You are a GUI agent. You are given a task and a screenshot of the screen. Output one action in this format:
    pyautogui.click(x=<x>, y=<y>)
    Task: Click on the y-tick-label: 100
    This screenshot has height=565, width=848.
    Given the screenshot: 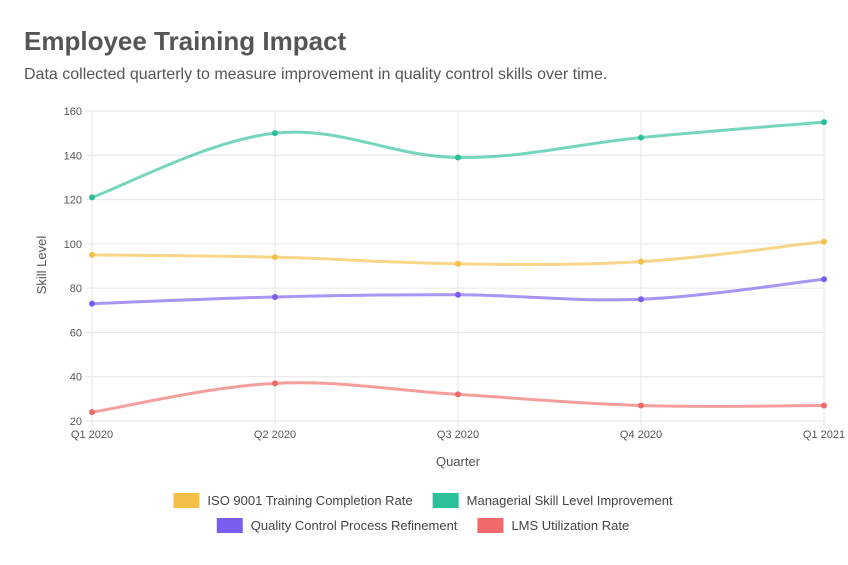 What is the action you would take?
    pyautogui.click(x=73, y=245)
    